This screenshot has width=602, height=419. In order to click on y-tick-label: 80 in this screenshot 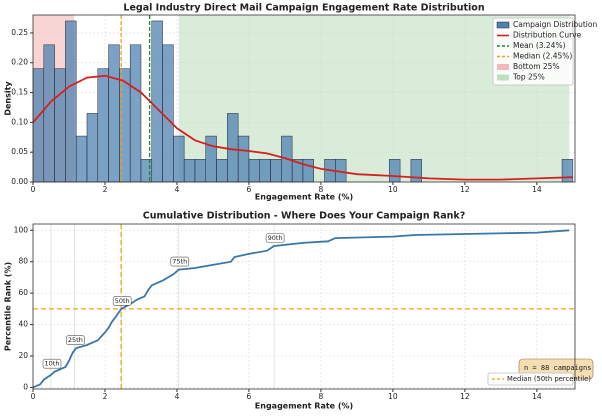, I will do `click(23, 261)`.